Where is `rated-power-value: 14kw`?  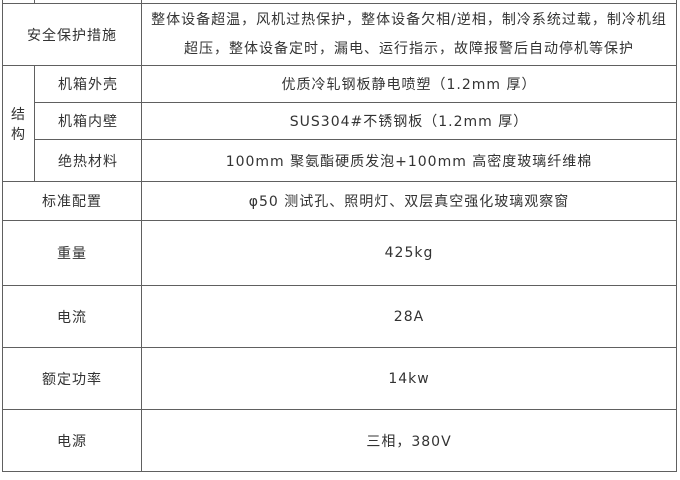 rated-power-value: 14kw is located at coordinates (409, 378).